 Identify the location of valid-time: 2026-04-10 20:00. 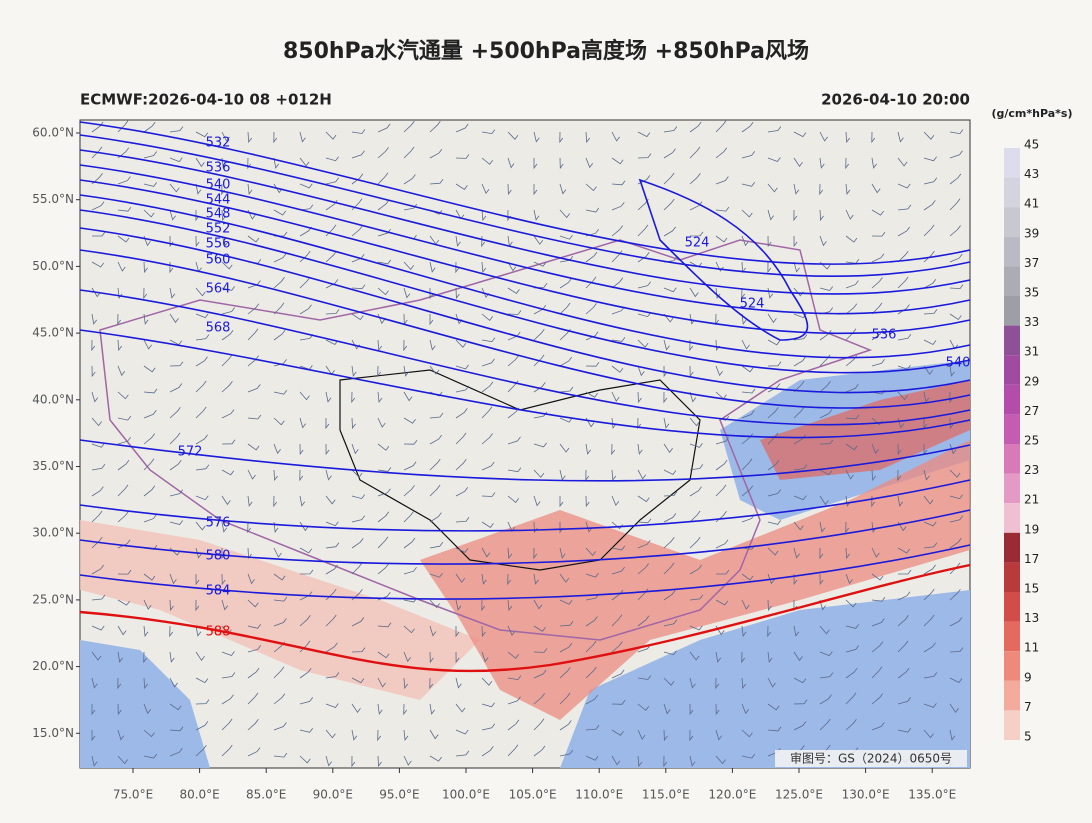
(895, 100).